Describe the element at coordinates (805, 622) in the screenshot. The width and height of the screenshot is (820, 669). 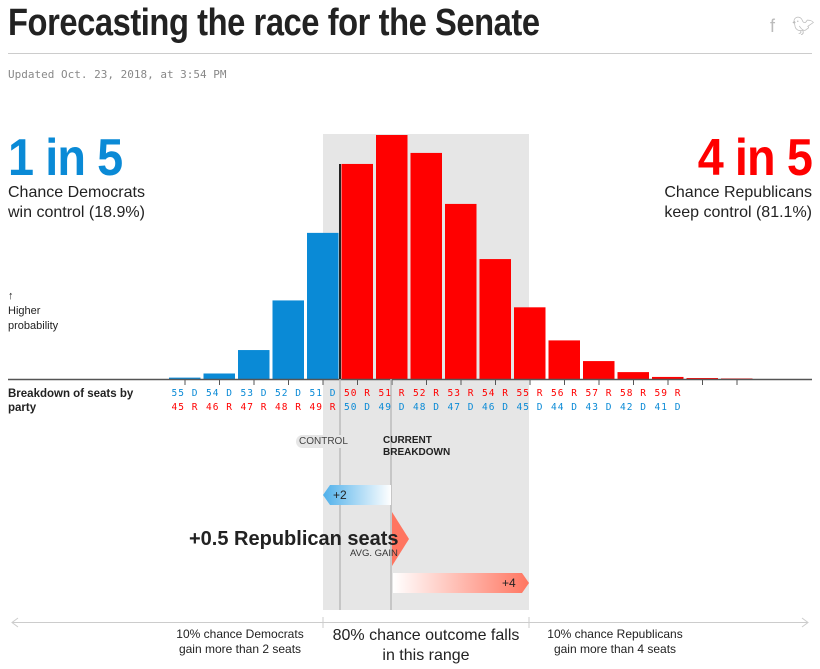
I see `right-arrow-icon` at that location.